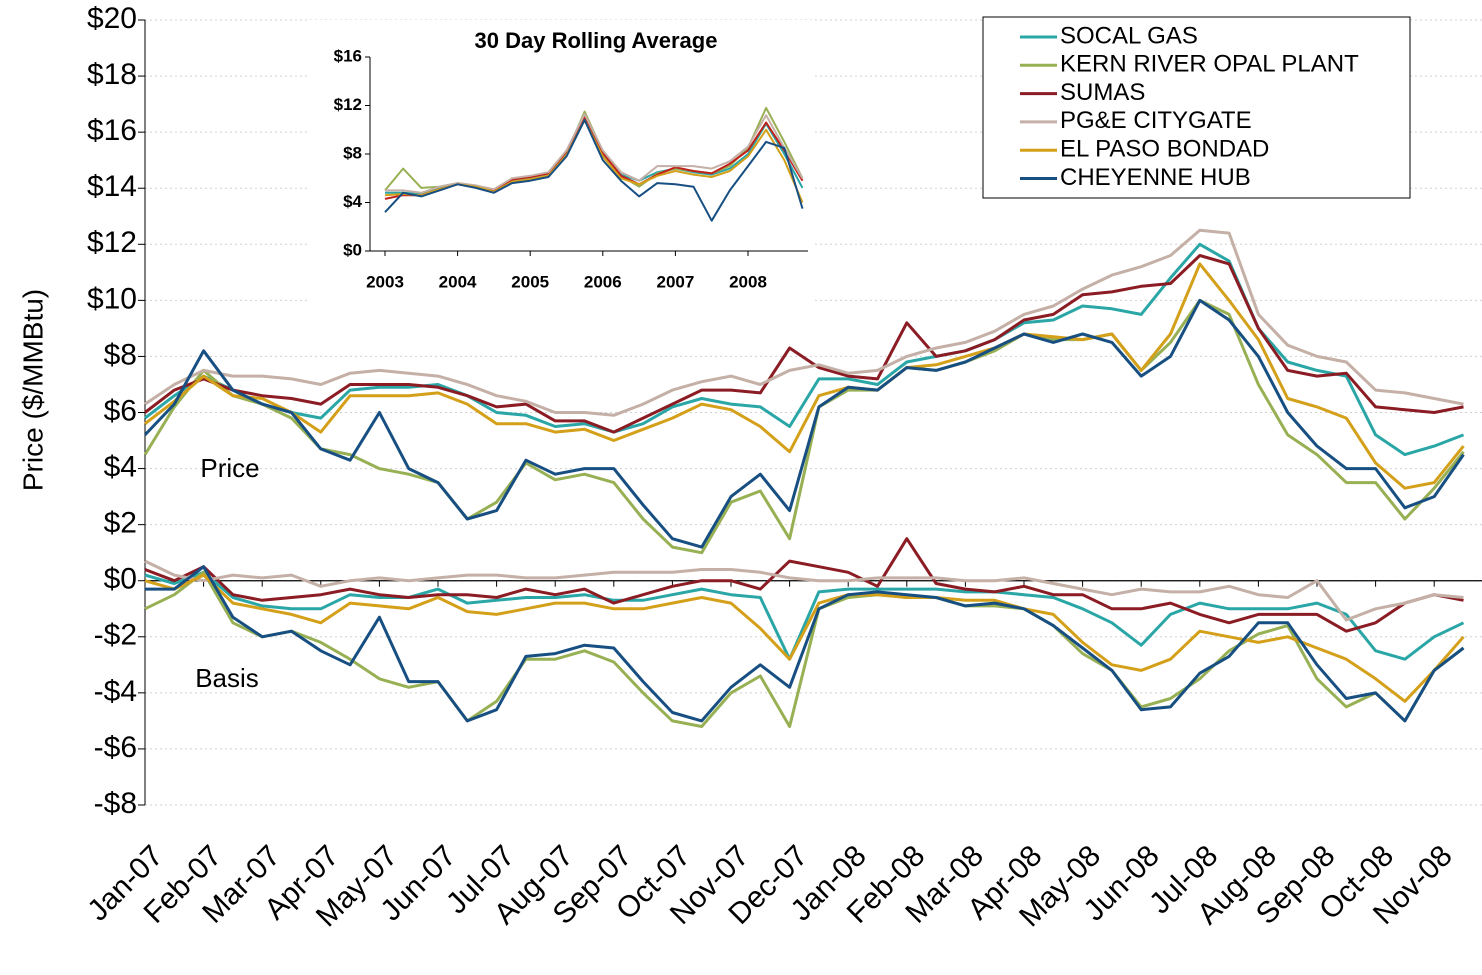 Image resolution: width=1482 pixels, height=975 pixels. What do you see at coordinates (458, 281) in the screenshot?
I see `x-tick-label: 2004` at bounding box center [458, 281].